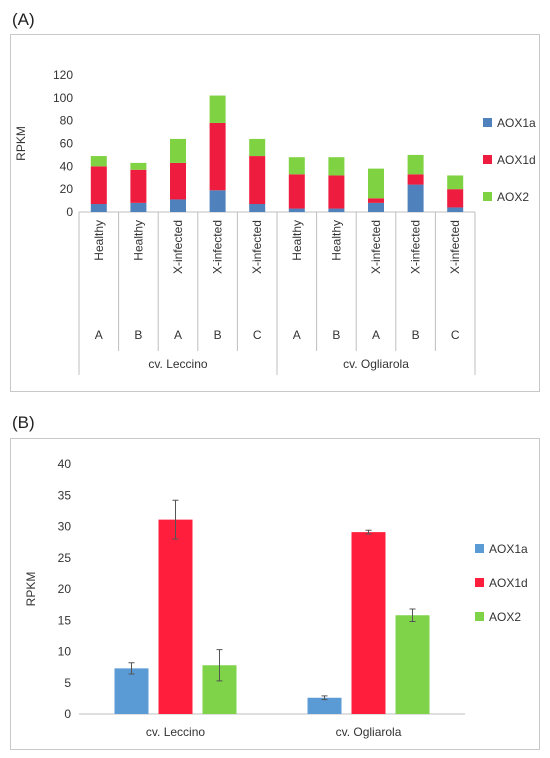 This screenshot has height=758, width=550. Describe the element at coordinates (67, 144) in the screenshot. I see `y-tick-label: 60` at that location.